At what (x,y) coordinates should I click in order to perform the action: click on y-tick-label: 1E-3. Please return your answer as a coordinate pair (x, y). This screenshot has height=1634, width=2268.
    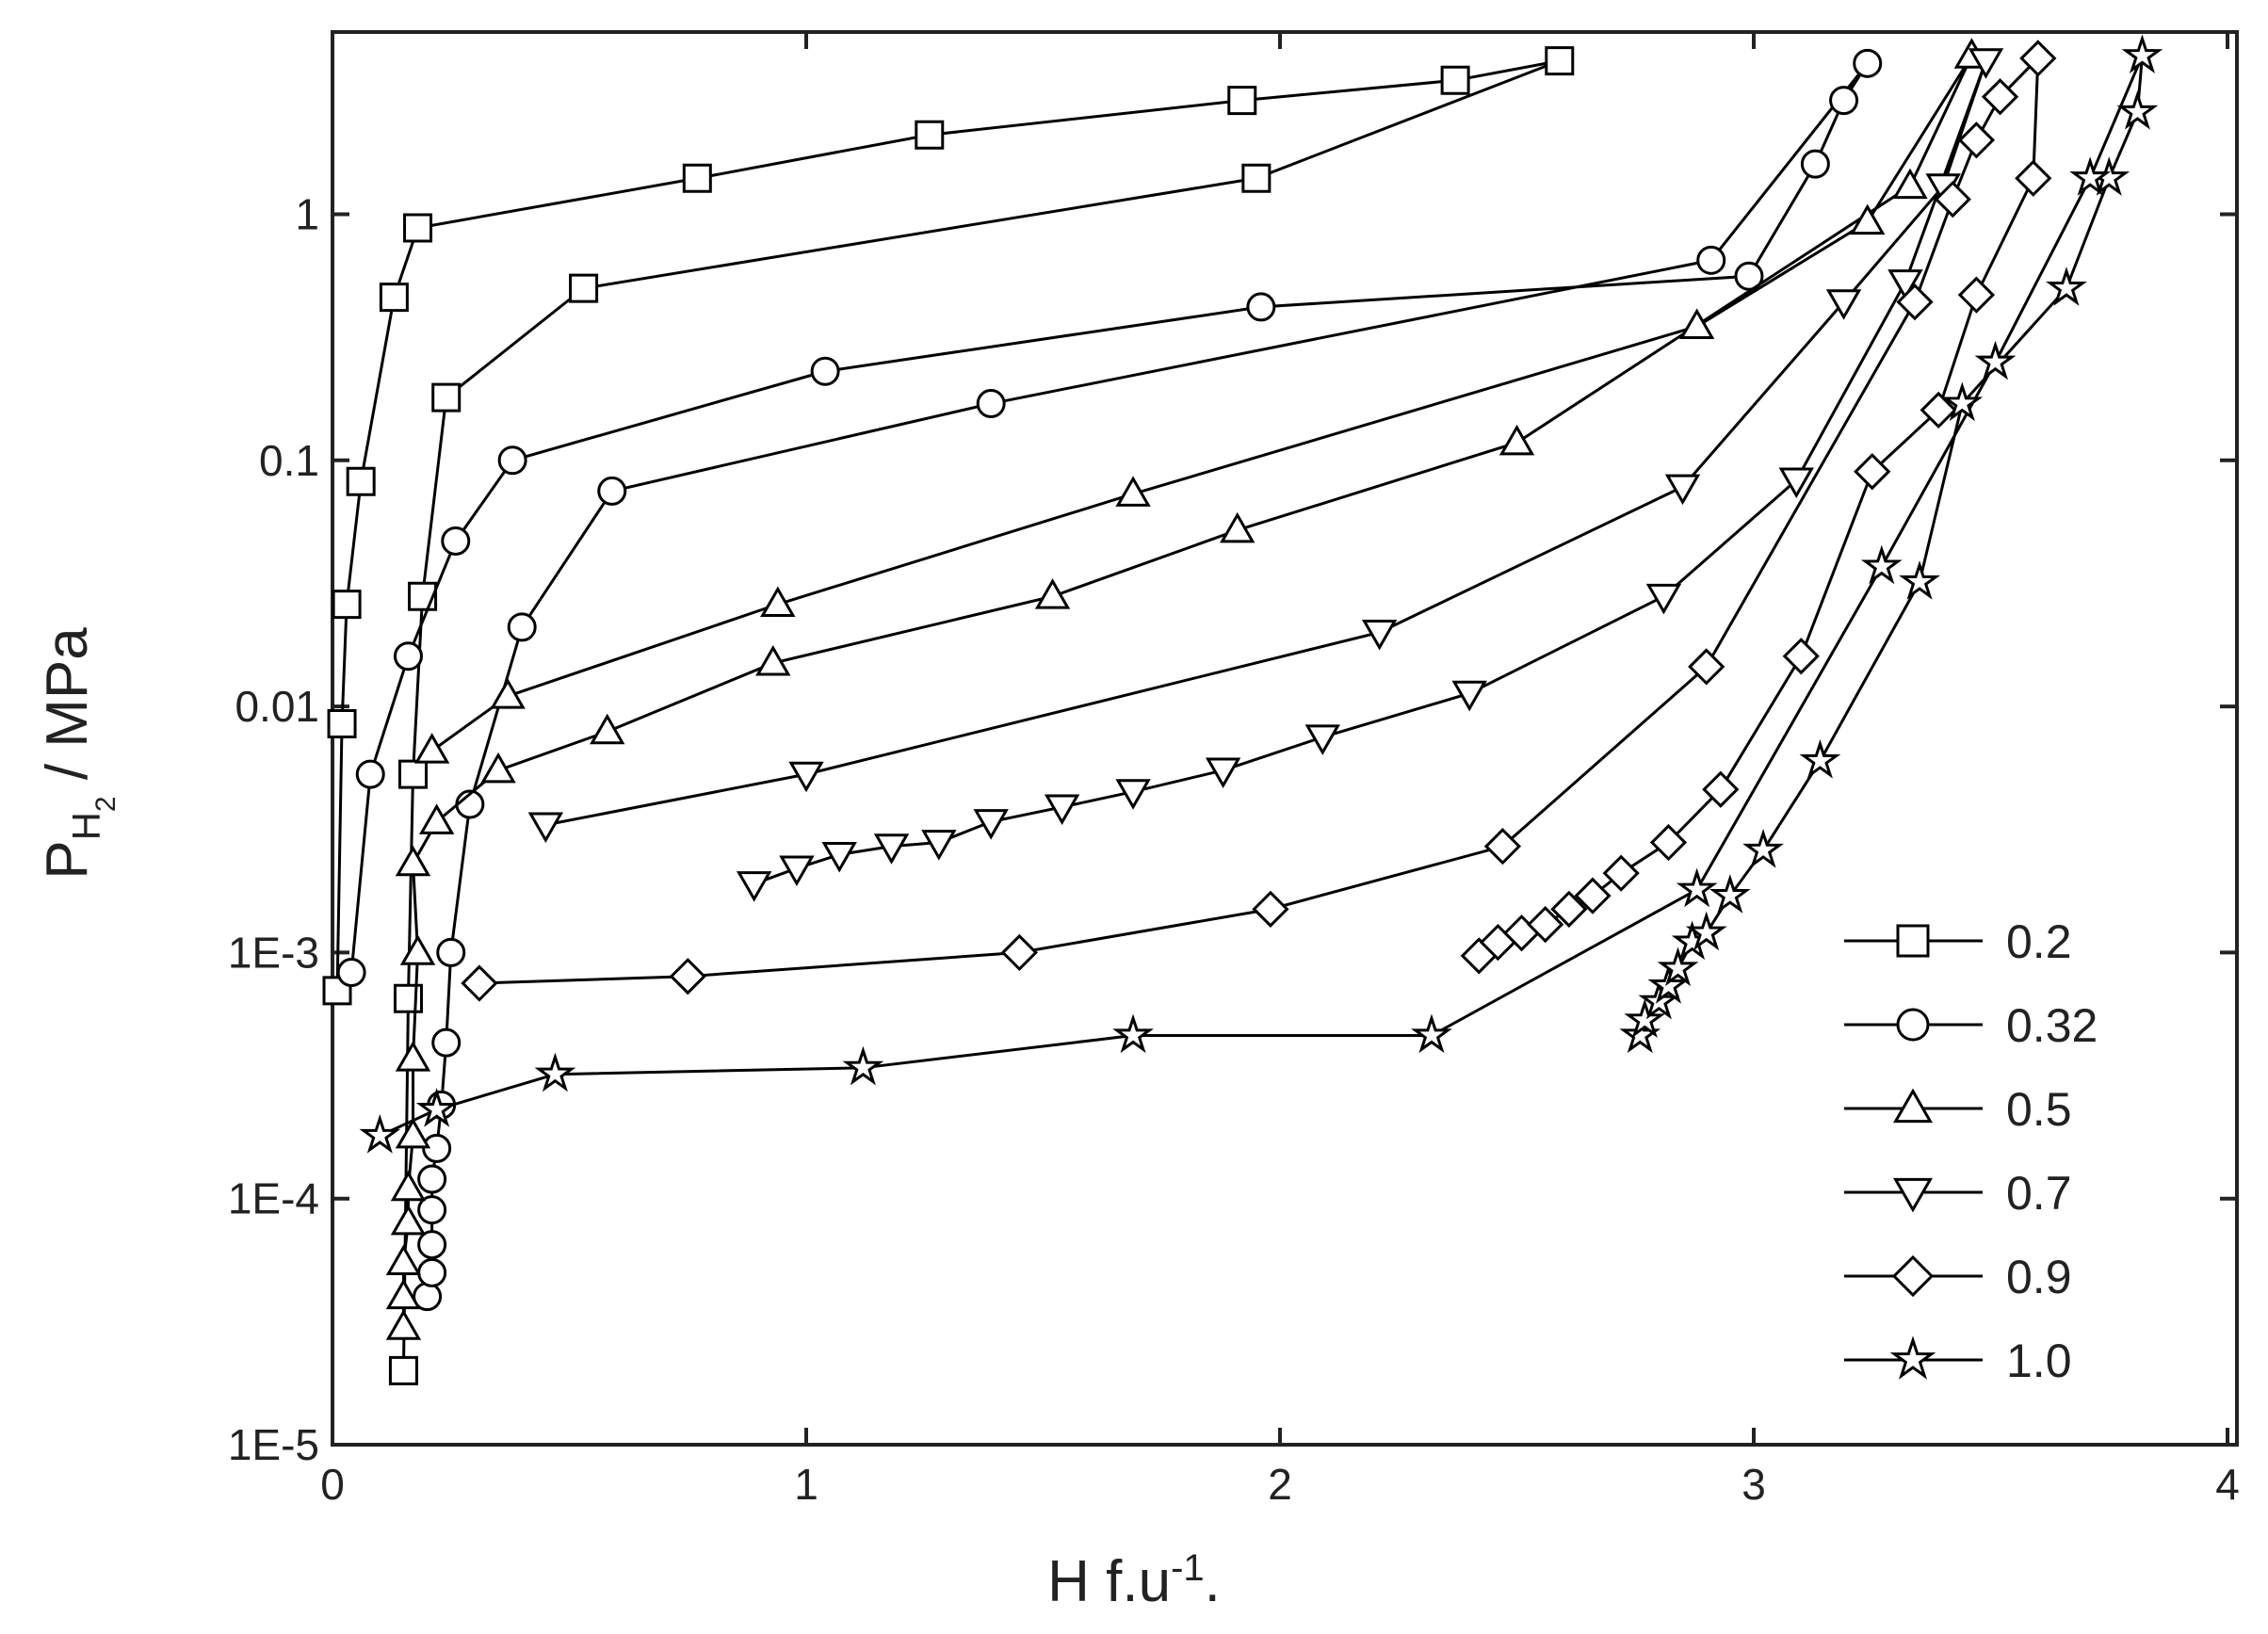
    Looking at the image, I should click on (273, 953).